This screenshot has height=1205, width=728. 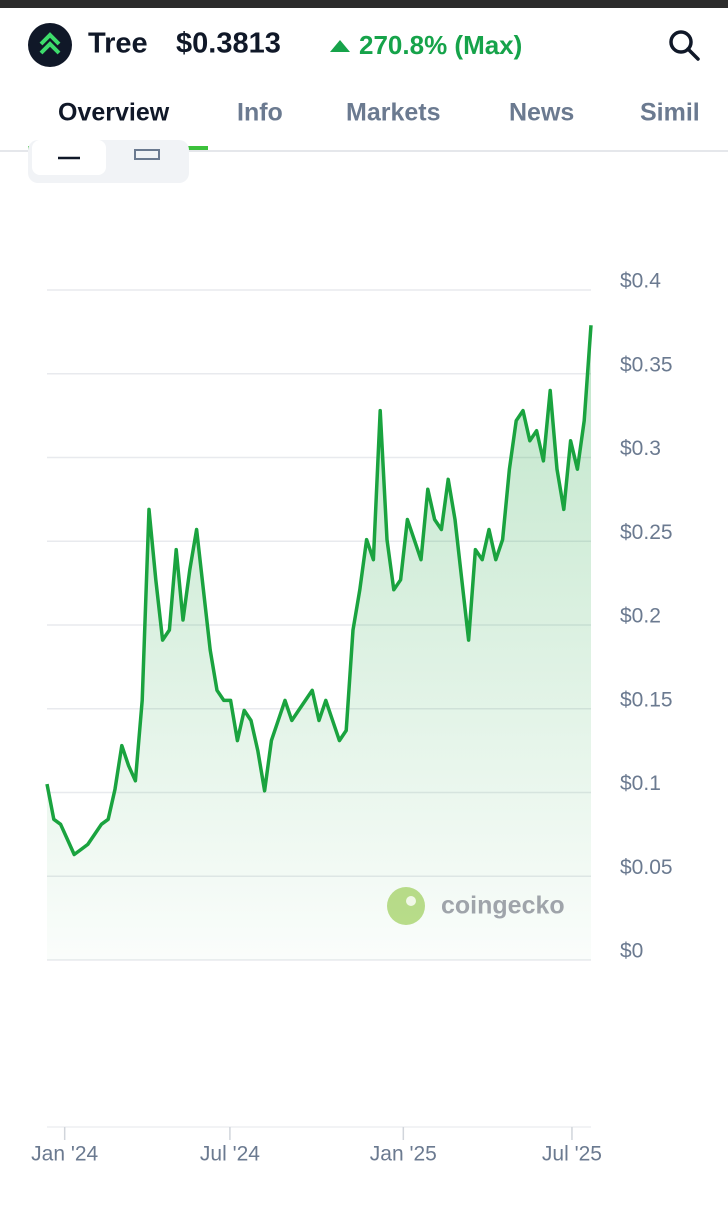 What do you see at coordinates (646, 699) in the screenshot?
I see `y-tick-label: $0.15` at bounding box center [646, 699].